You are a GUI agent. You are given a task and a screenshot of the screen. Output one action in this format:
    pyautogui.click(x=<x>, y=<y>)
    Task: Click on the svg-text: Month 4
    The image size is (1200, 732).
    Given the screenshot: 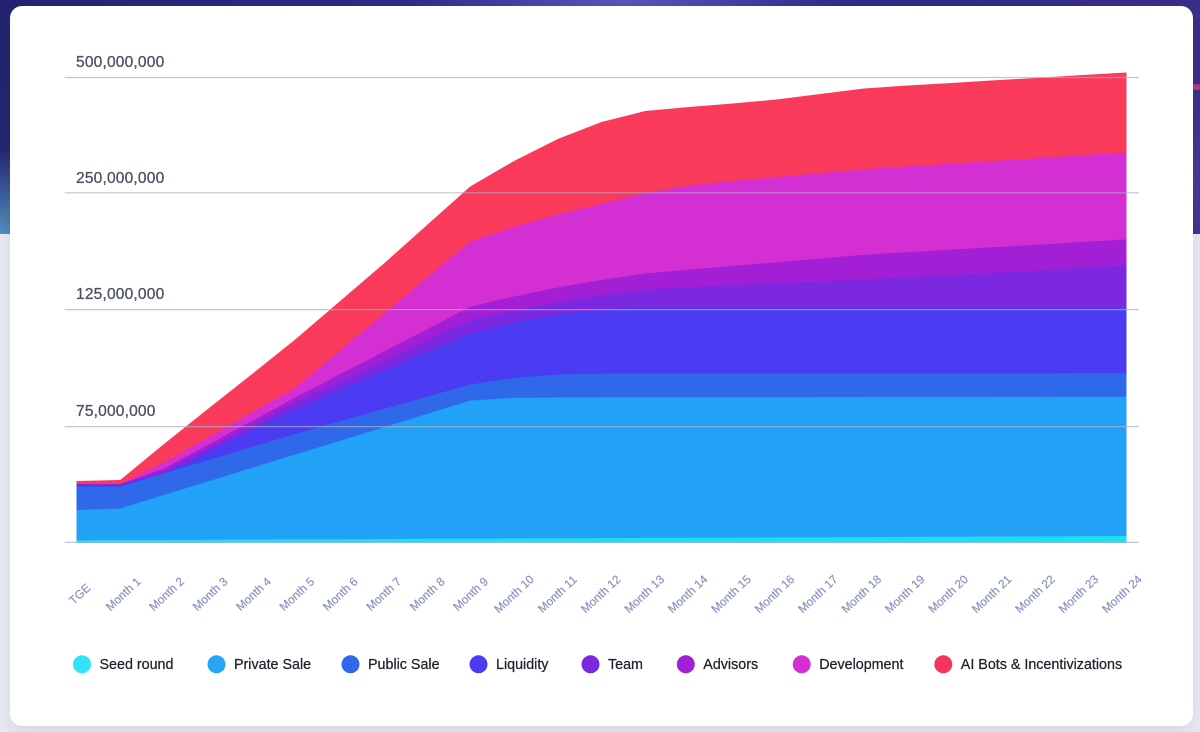 What is the action you would take?
    pyautogui.click(x=253, y=594)
    